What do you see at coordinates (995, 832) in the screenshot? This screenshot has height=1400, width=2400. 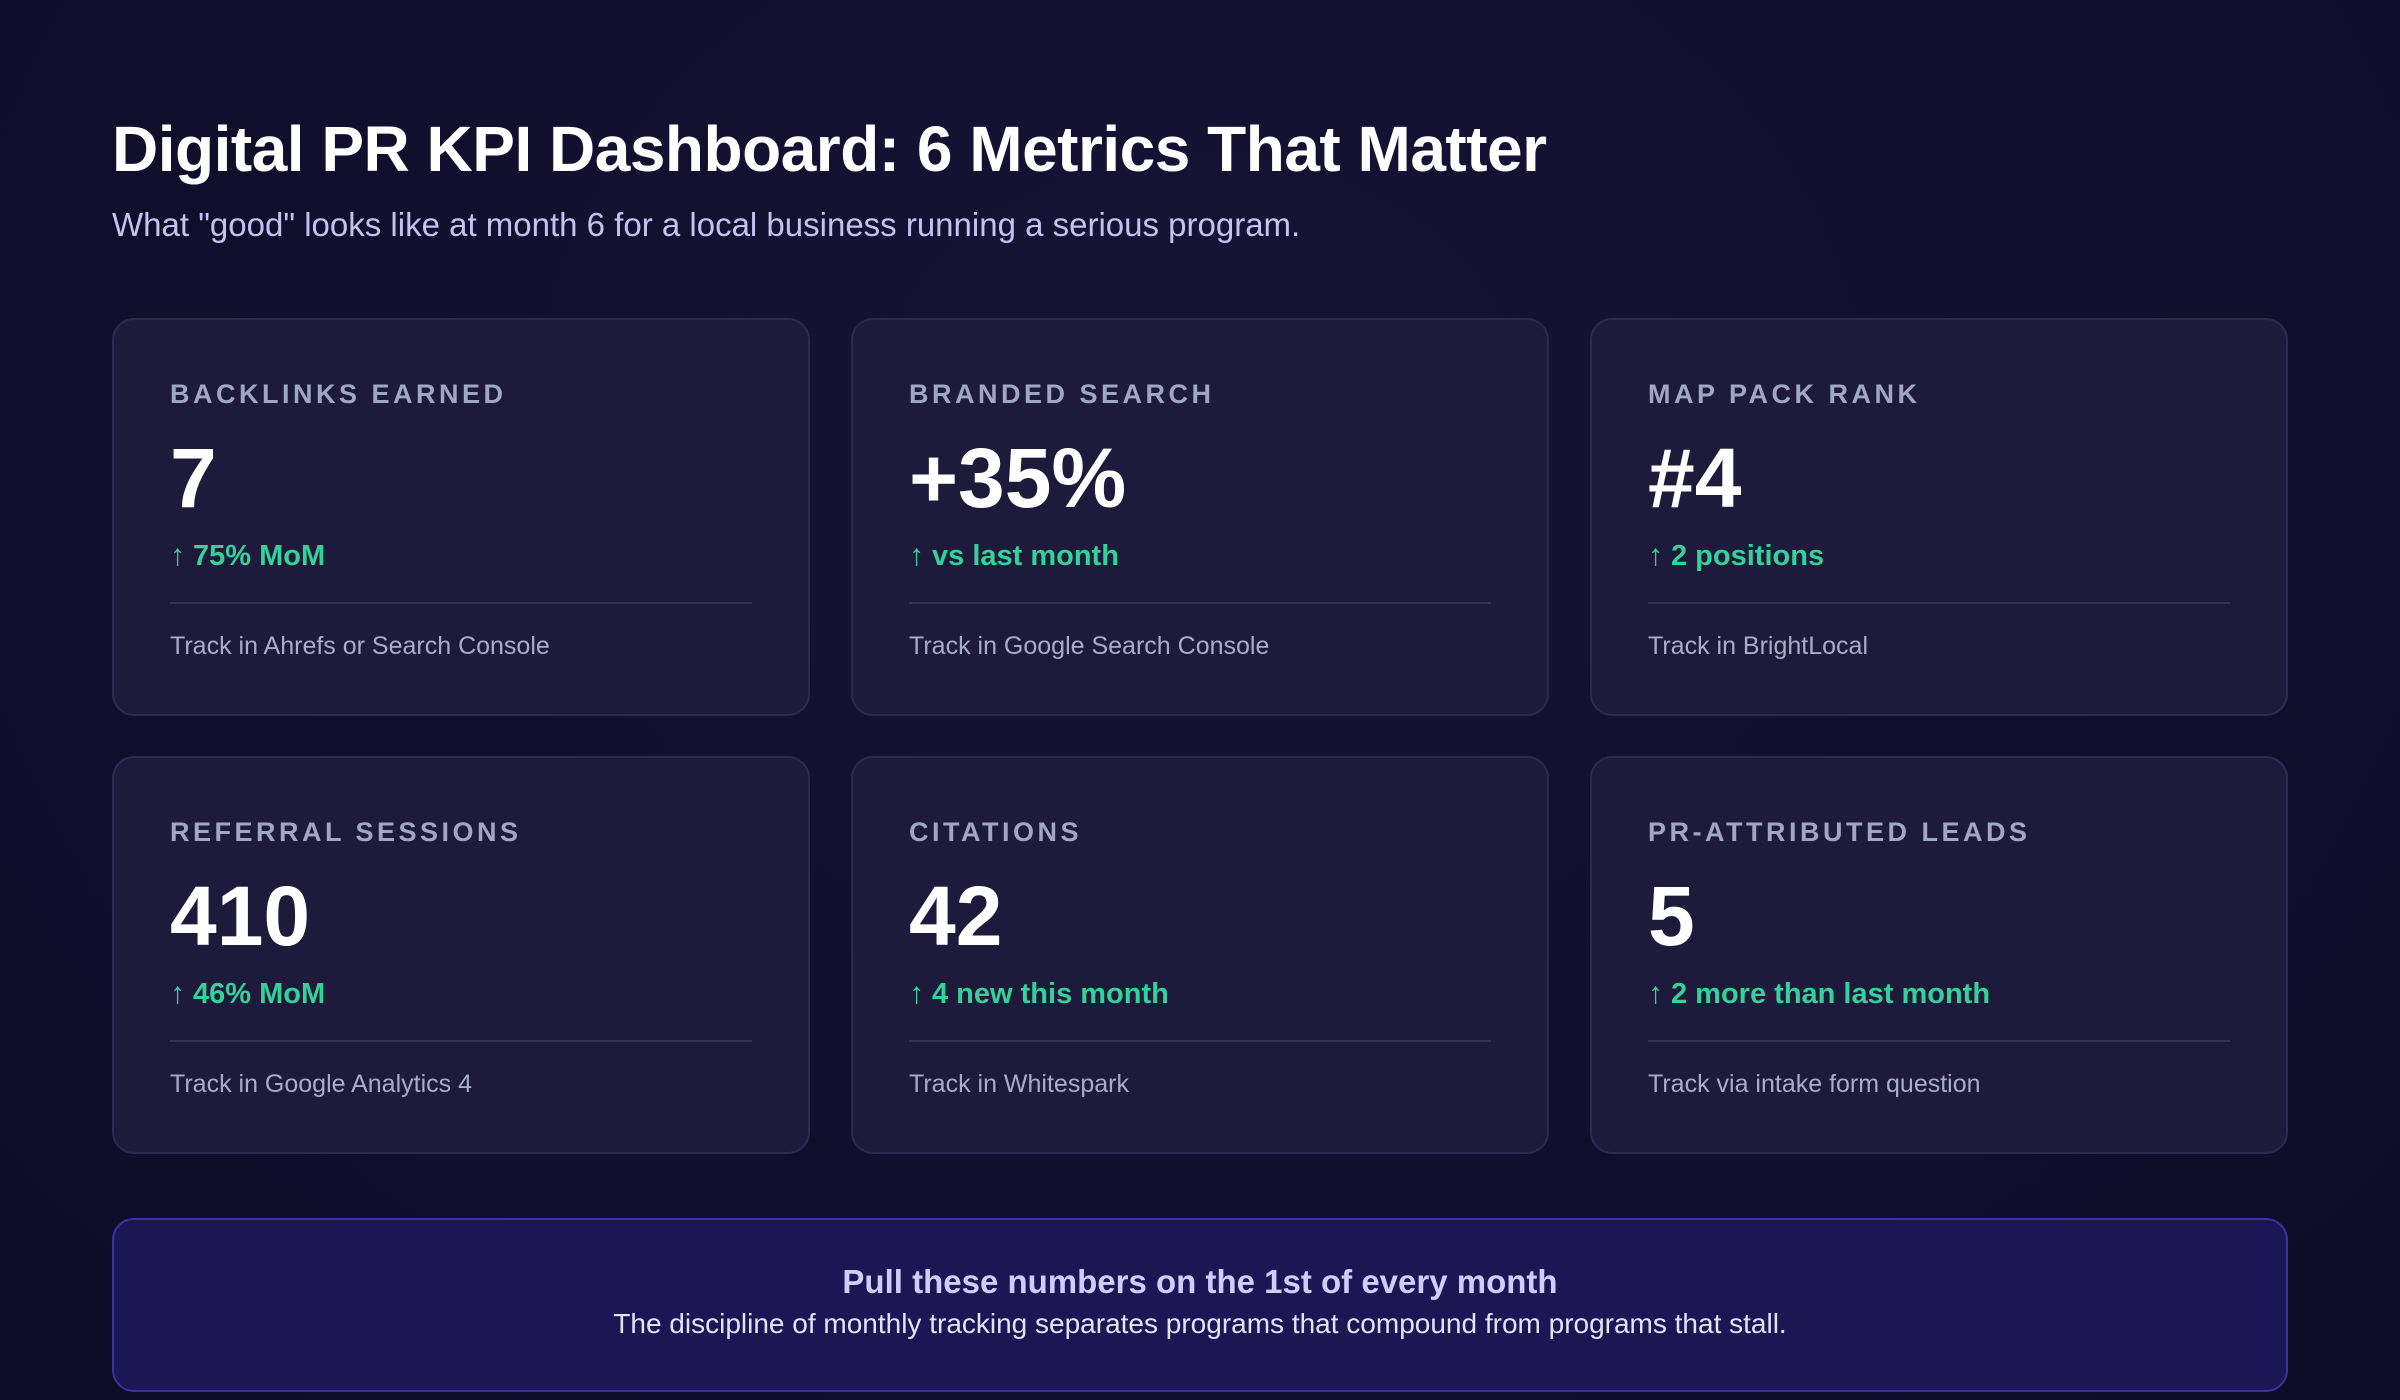 I see `kpi-label: CITATIONS` at bounding box center [995, 832].